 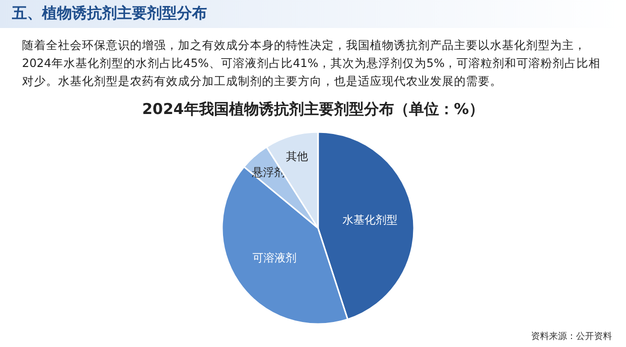 I want to click on text: 五、植物诱抗剂主要剂型分布, so click(x=109, y=13).